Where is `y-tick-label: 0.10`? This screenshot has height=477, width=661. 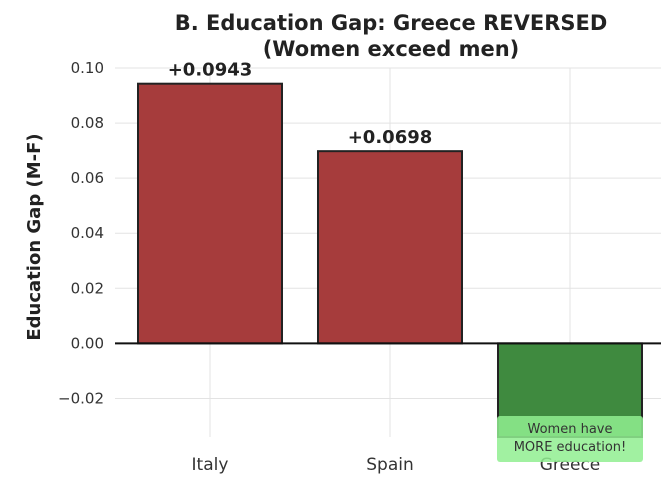
y-tick-label: 0.10 is located at coordinates (87, 68).